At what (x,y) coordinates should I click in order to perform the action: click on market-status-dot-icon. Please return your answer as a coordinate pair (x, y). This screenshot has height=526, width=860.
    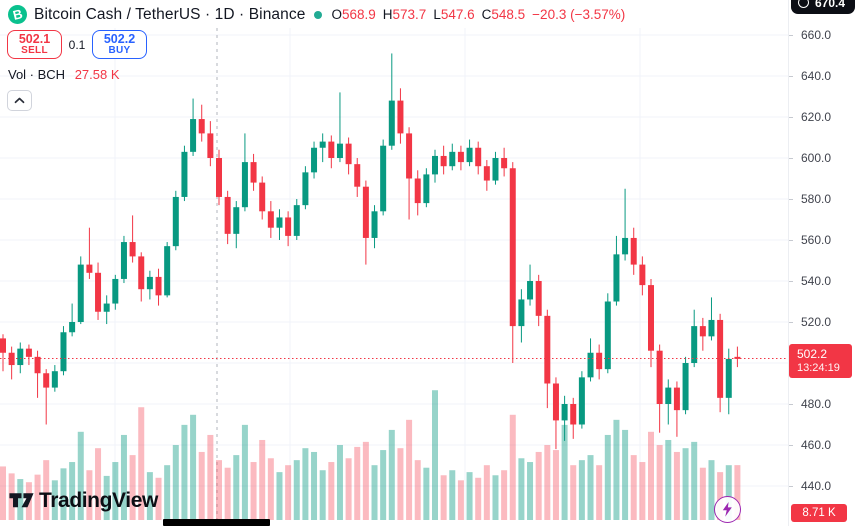
    Looking at the image, I should click on (318, 14).